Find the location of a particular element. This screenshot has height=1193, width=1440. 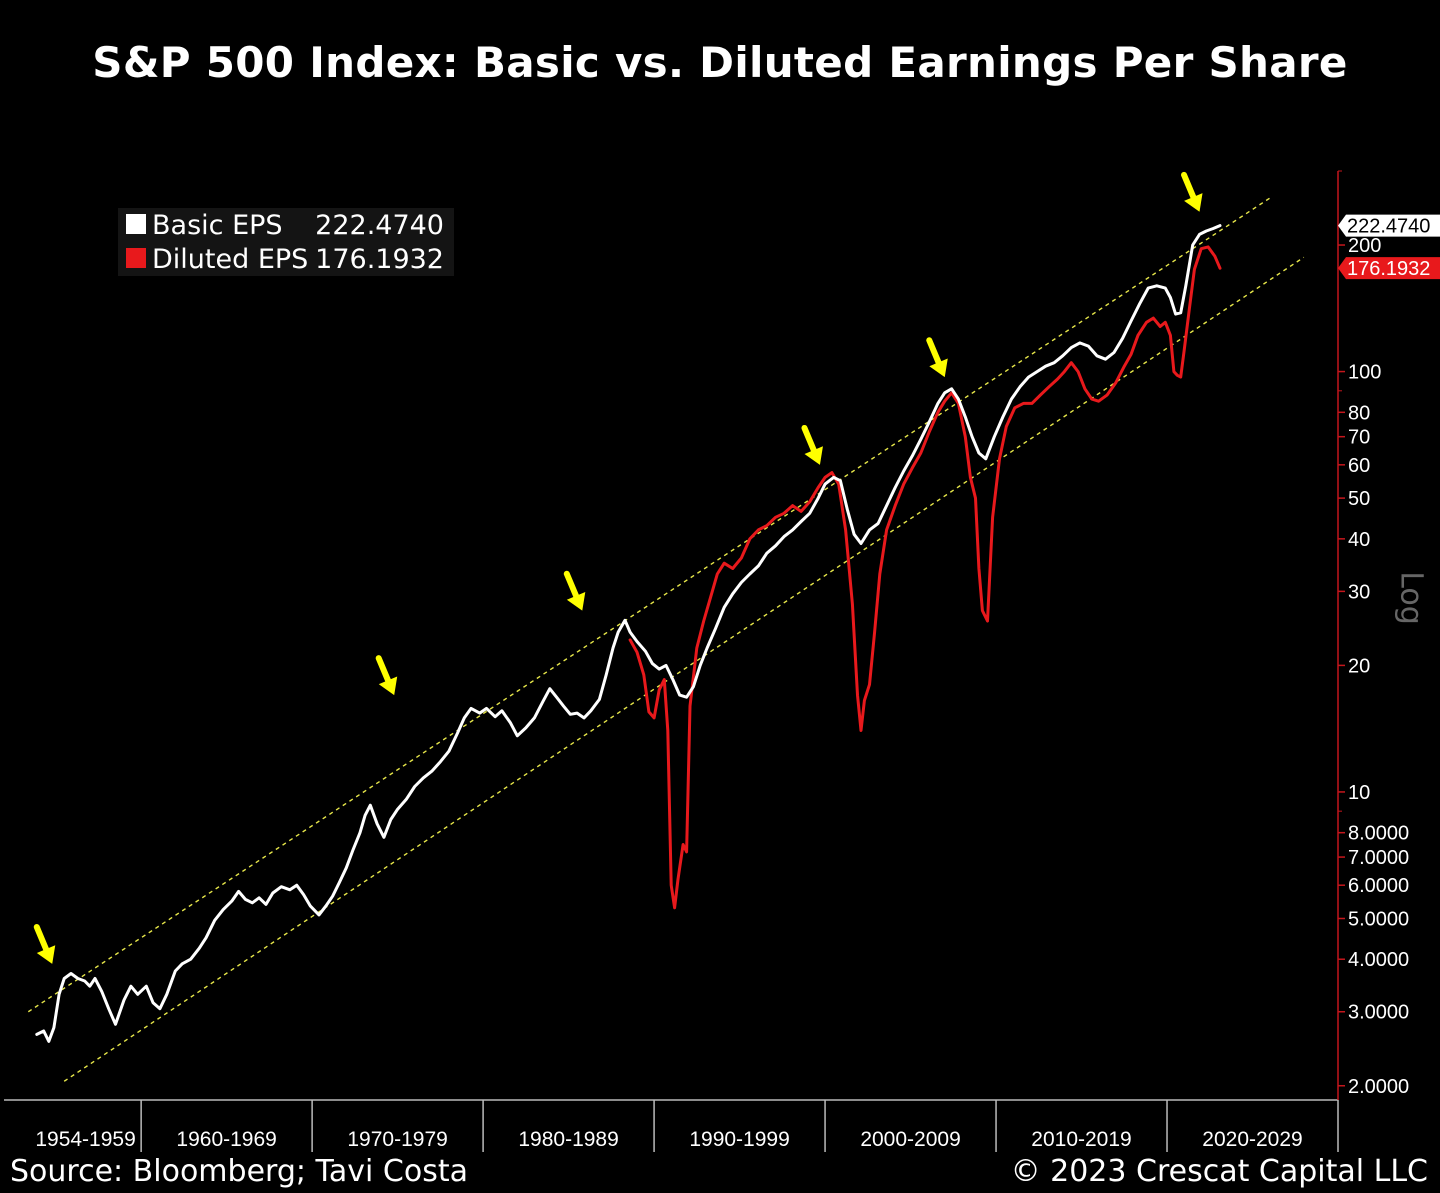

x-tick-label: 1980-1989 is located at coordinates (568, 1139).